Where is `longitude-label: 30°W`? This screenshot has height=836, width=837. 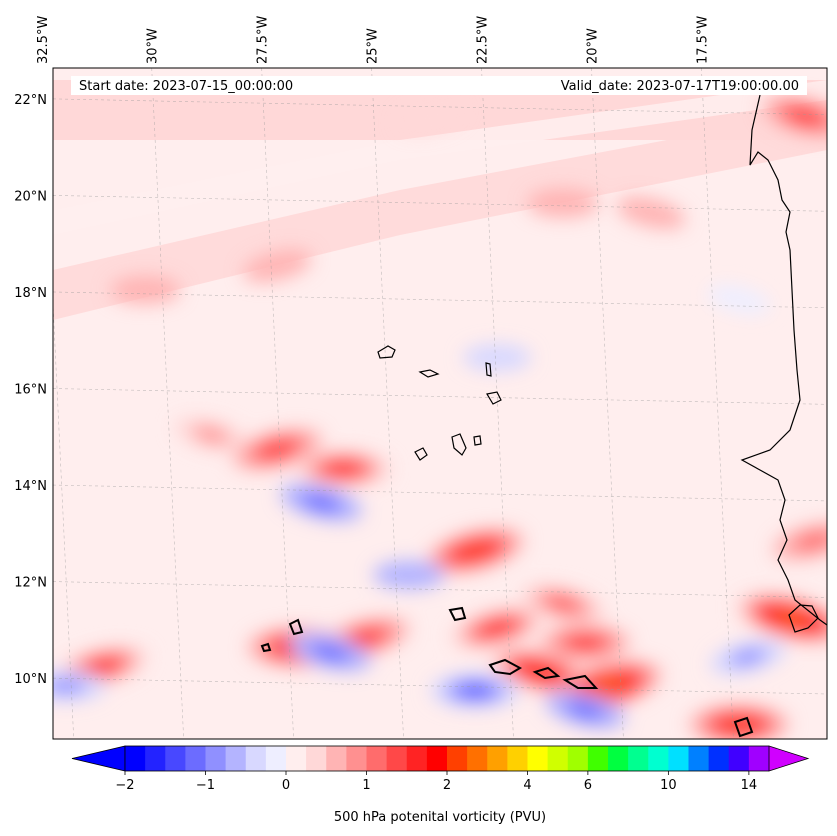 longitude-label: 30°W is located at coordinates (153, 46).